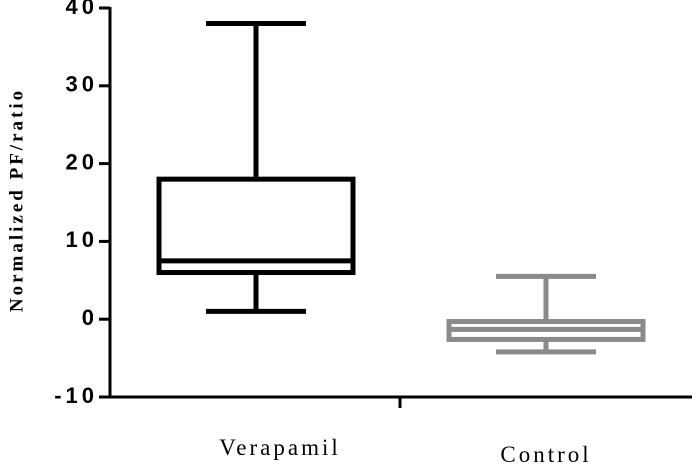 The image size is (696, 472). Describe the element at coordinates (16, 200) in the screenshot. I see `y-axis-label: Normalized PF/ratio` at that location.